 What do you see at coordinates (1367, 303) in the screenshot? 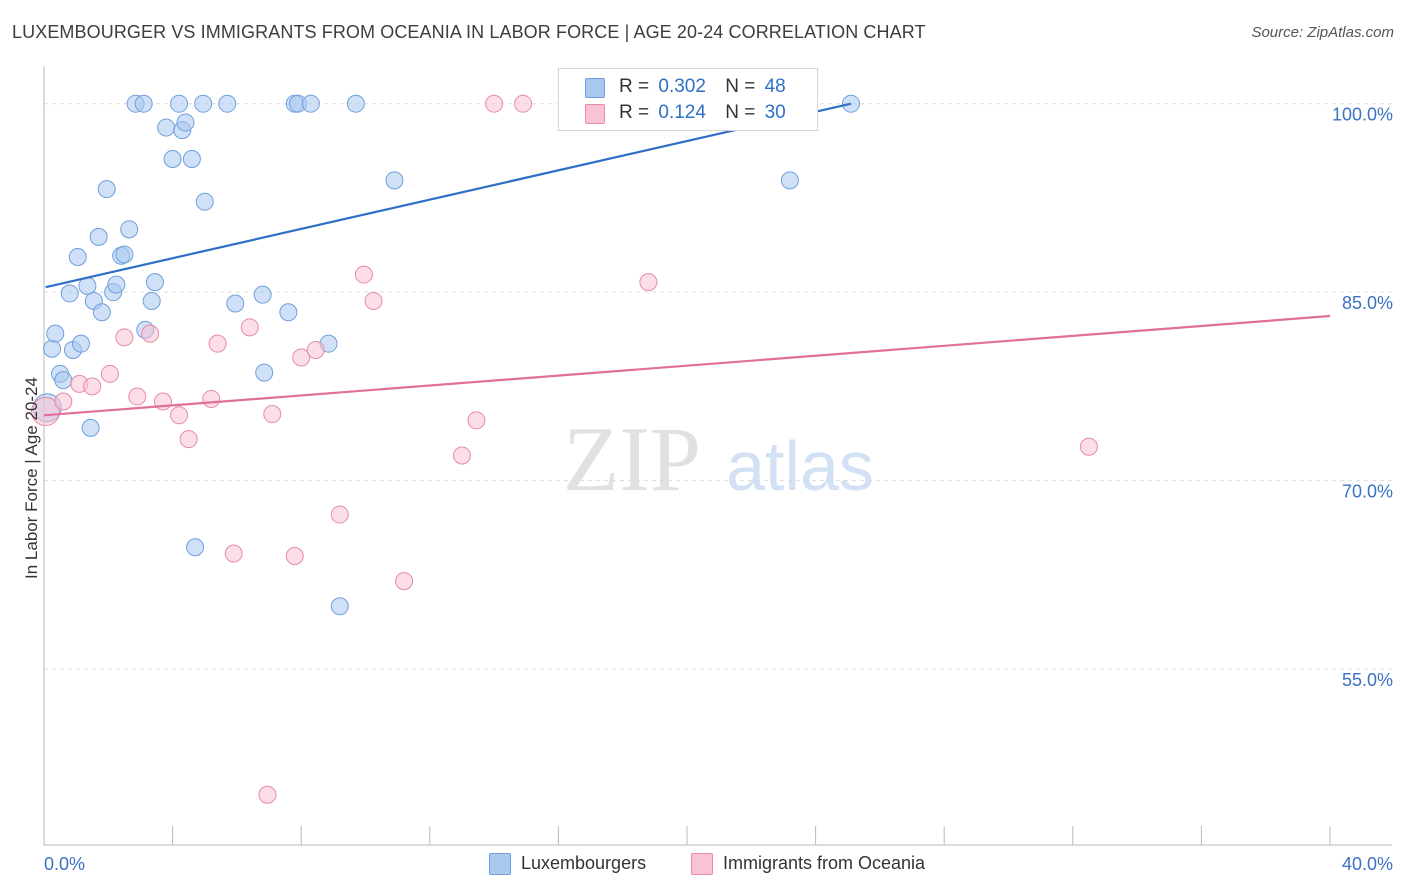
I see `y-tick-label: 85.0%` at bounding box center [1367, 303].